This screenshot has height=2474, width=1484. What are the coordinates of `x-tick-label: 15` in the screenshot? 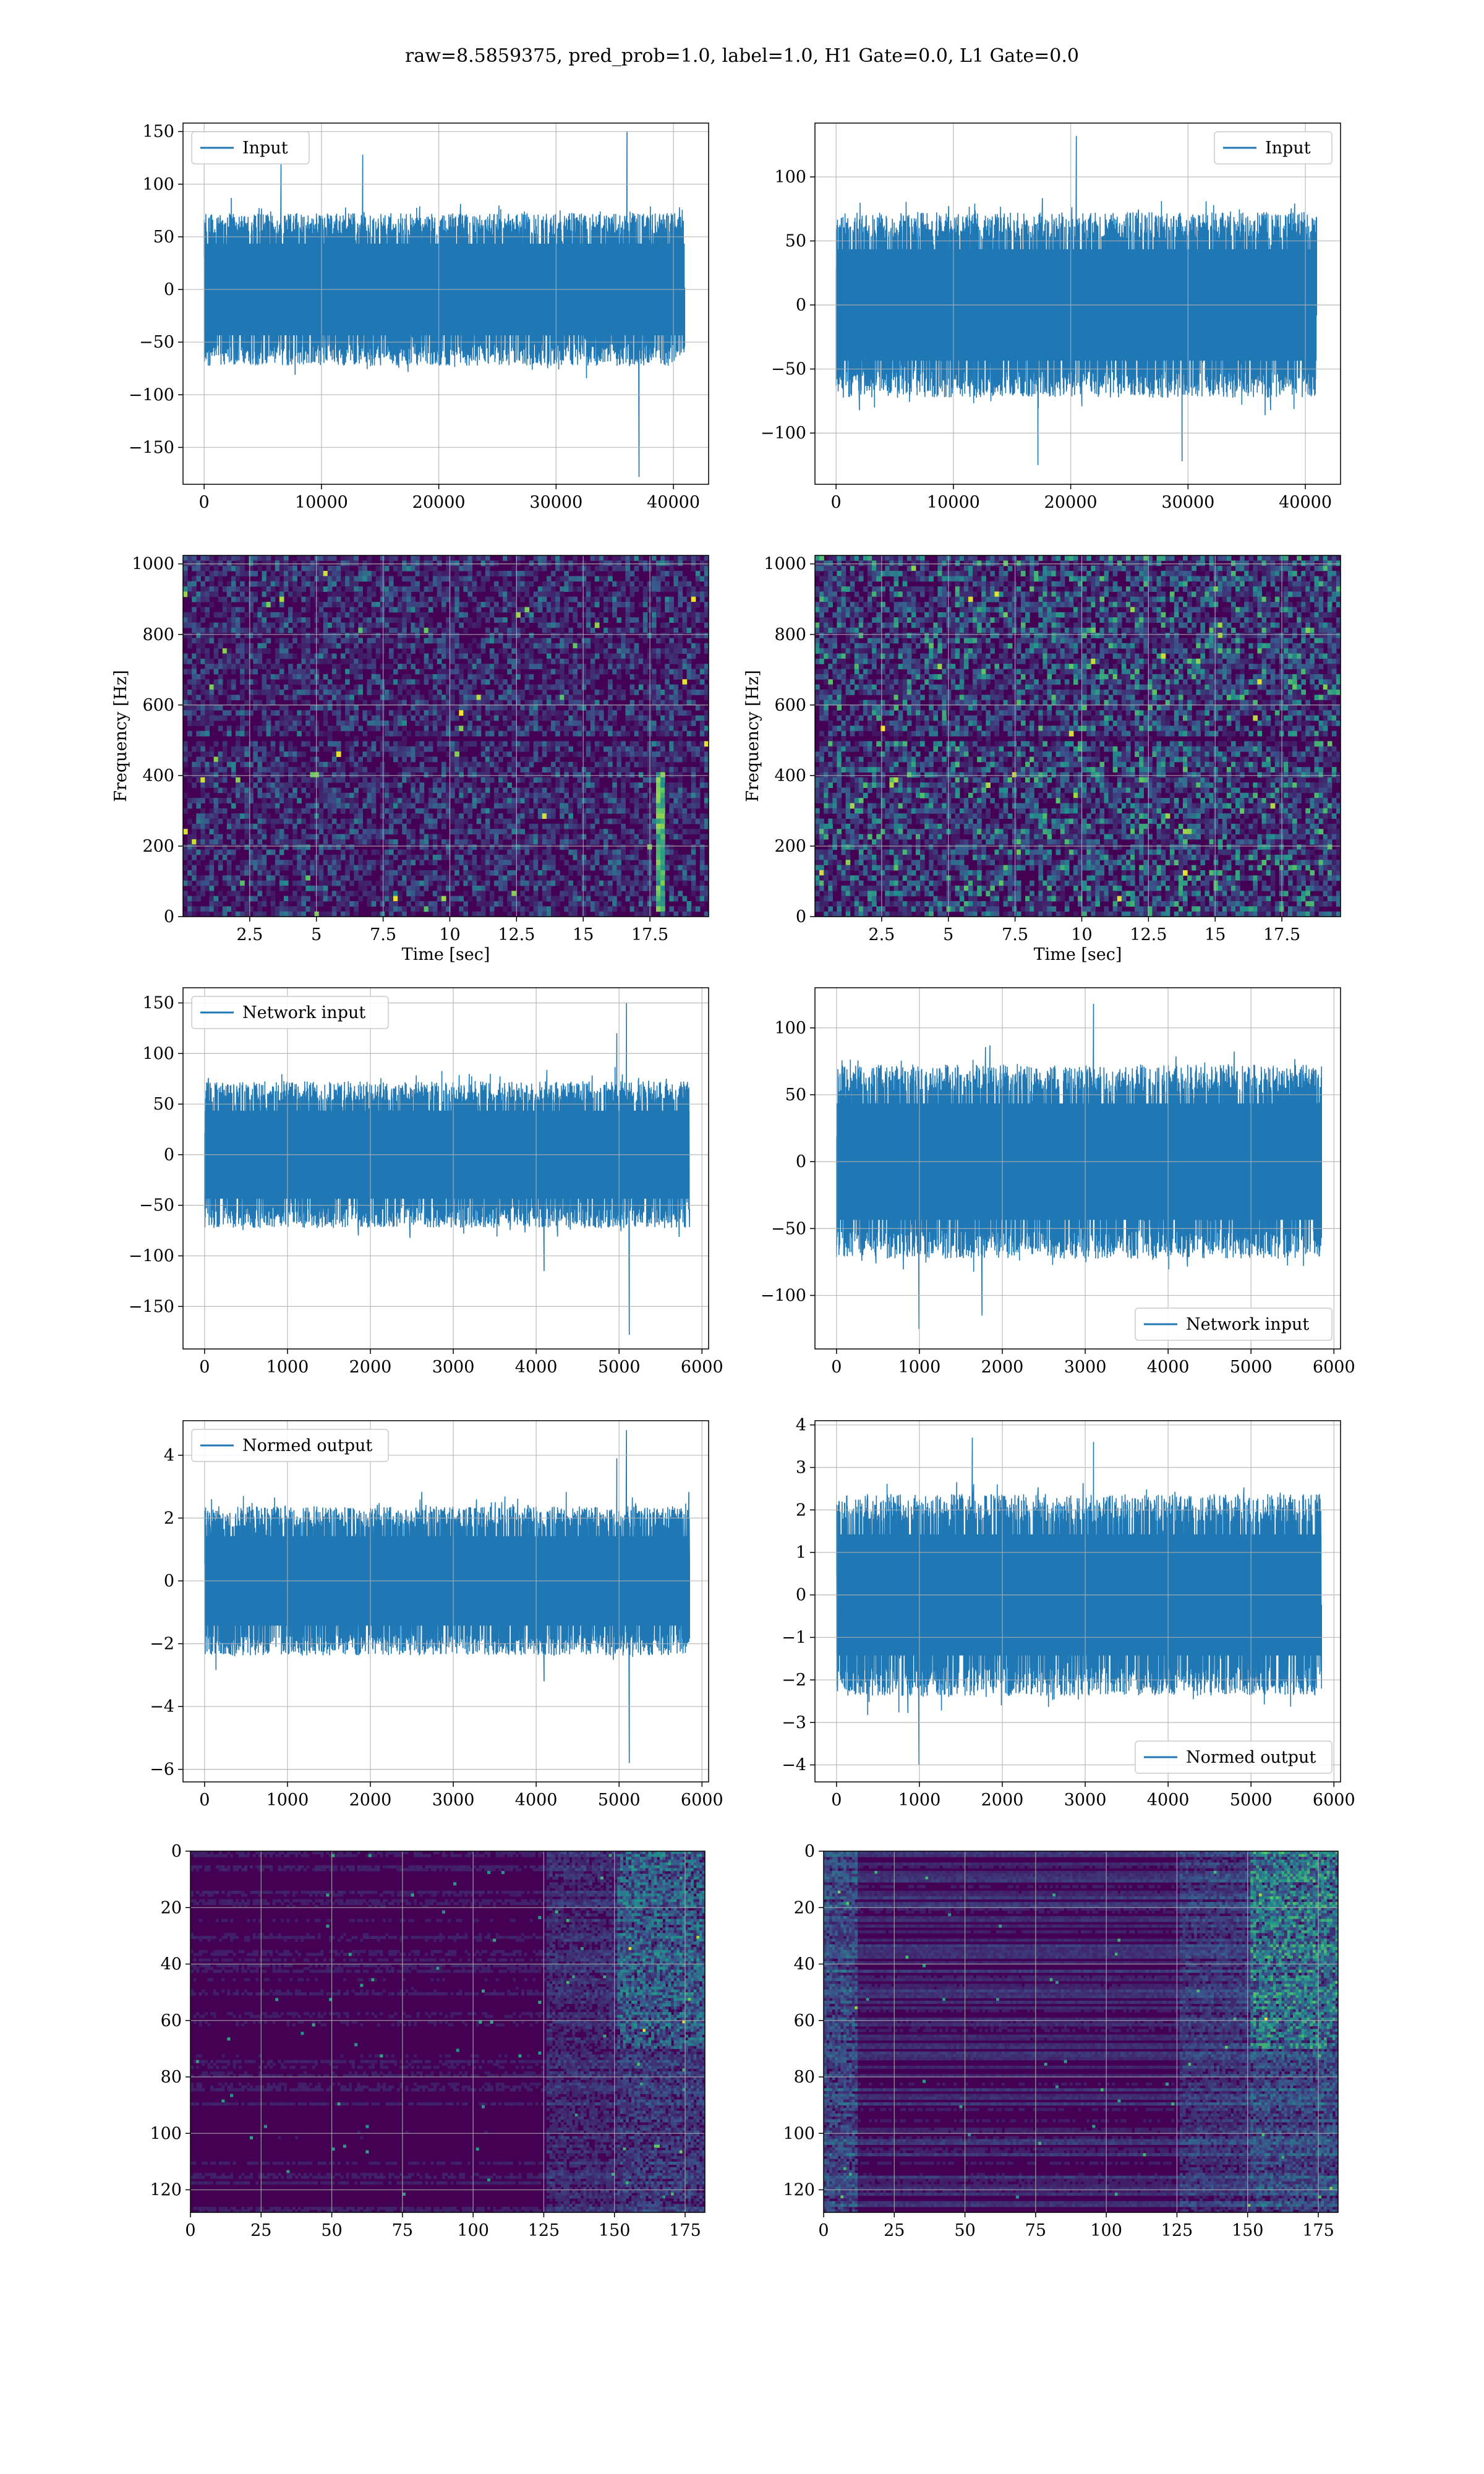 It's located at (583, 934).